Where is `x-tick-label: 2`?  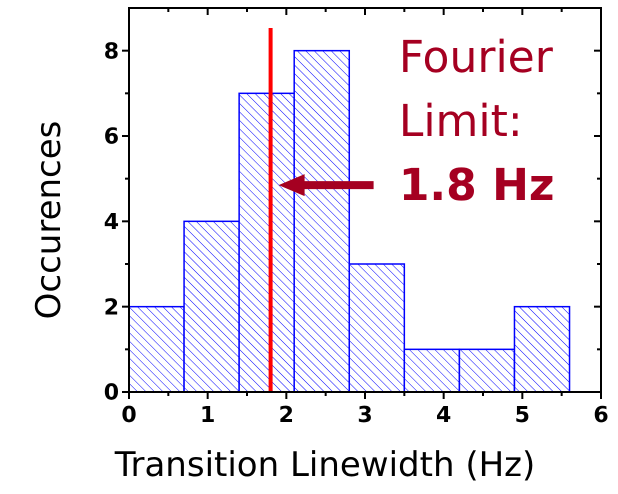 x-tick-label: 2 is located at coordinates (286, 415).